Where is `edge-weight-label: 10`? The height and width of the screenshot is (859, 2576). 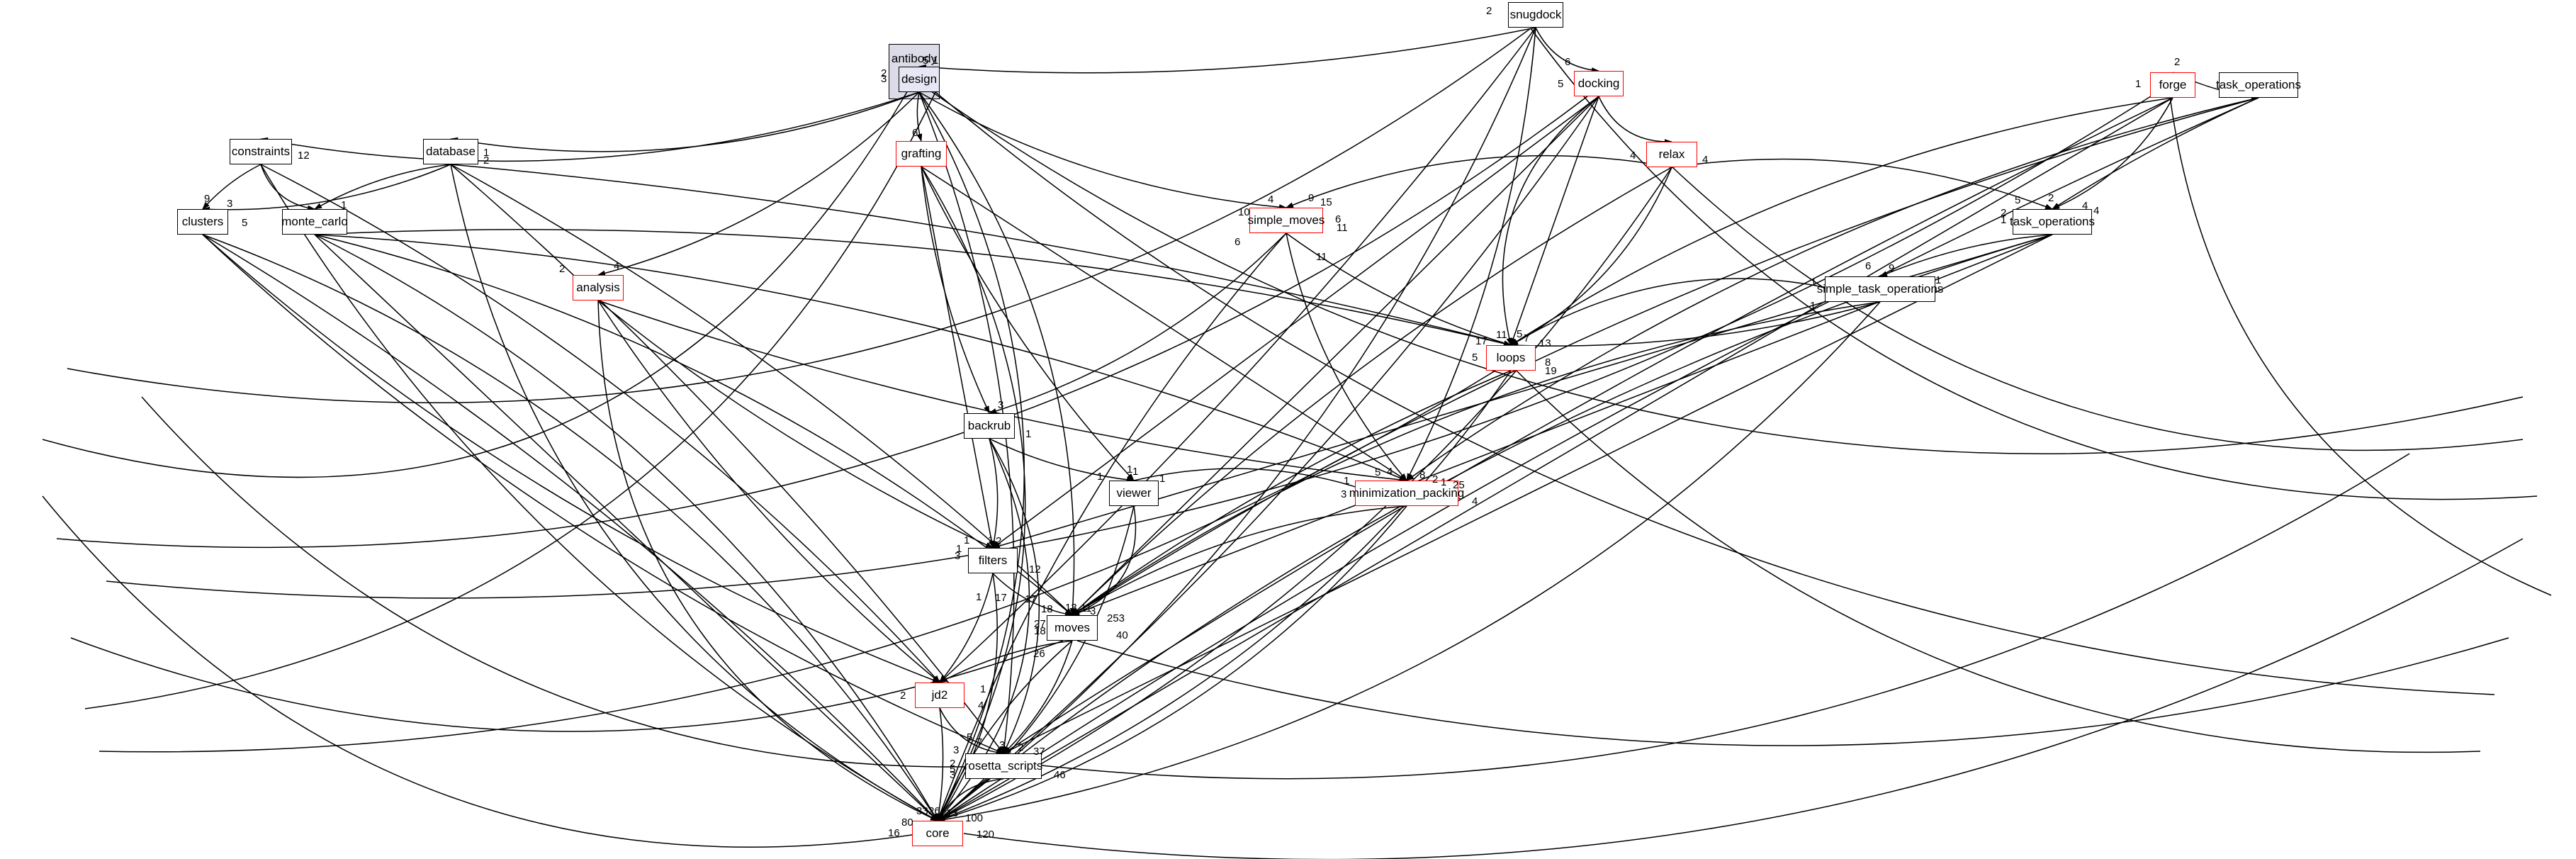
edge-weight-label: 10 is located at coordinates (1244, 212).